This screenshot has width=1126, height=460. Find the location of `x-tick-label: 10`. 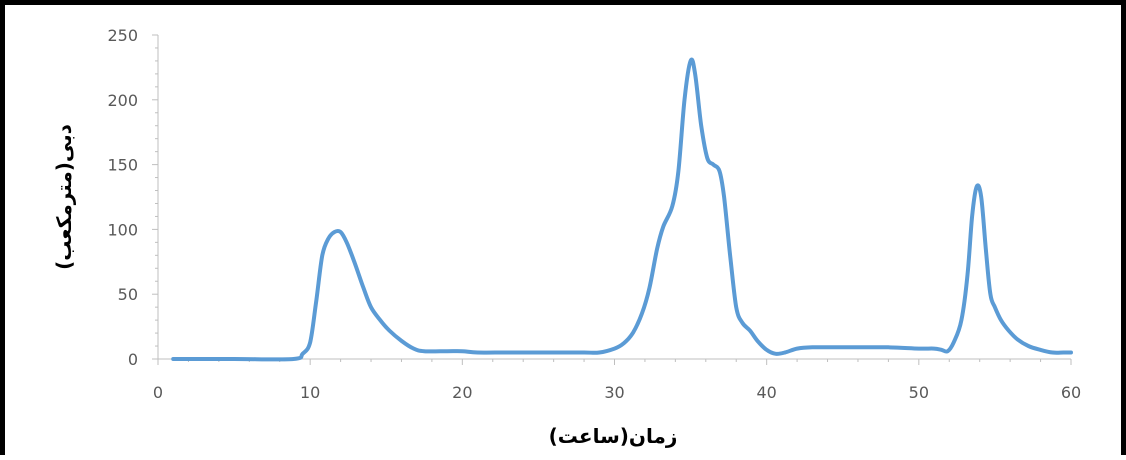

x-tick-label: 10 is located at coordinates (310, 392).